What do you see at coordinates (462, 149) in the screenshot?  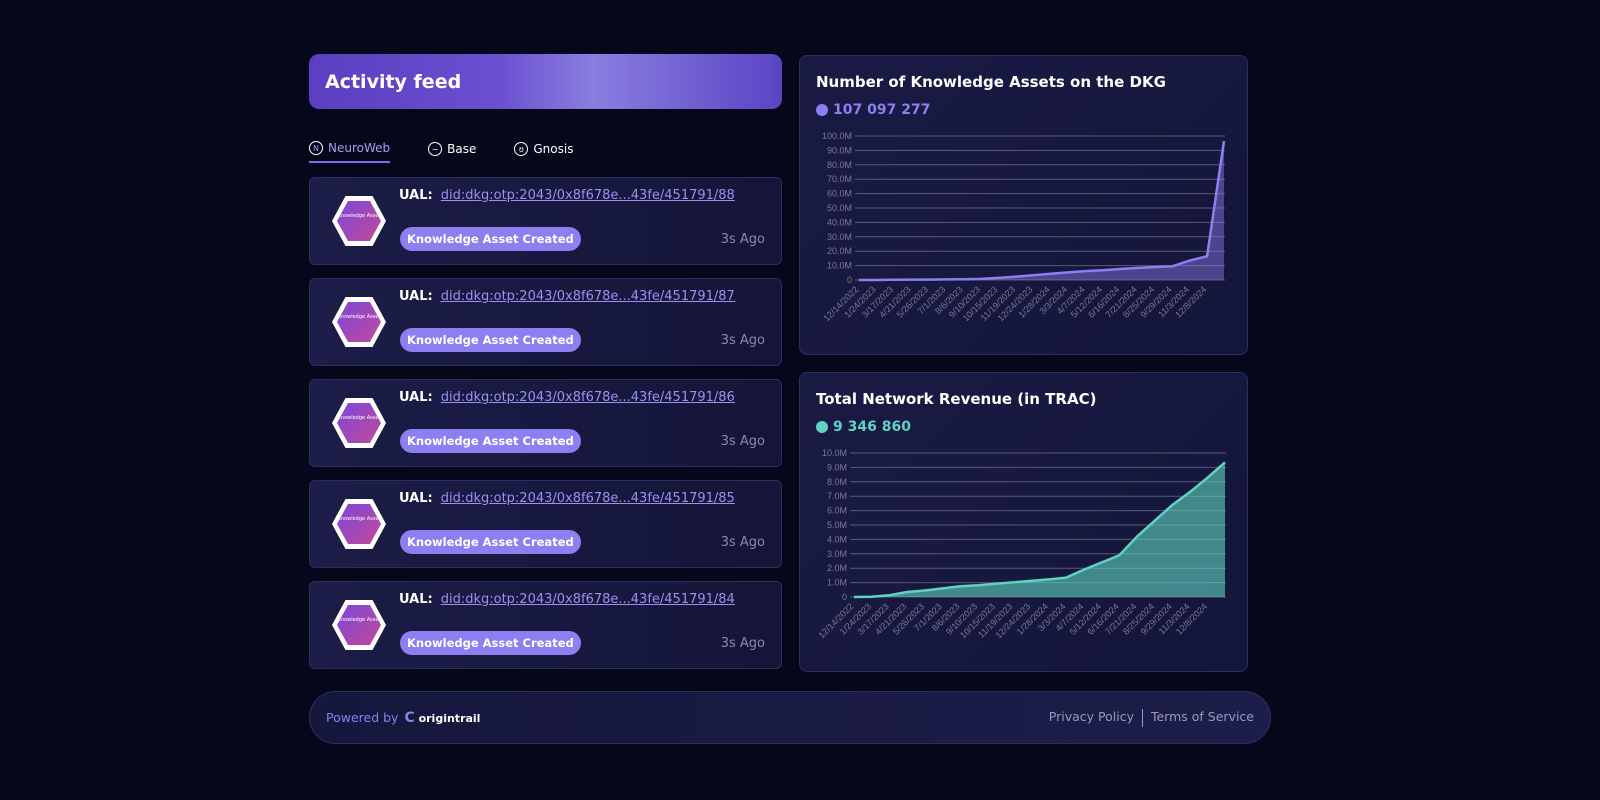 I see `tab-label: Base` at bounding box center [462, 149].